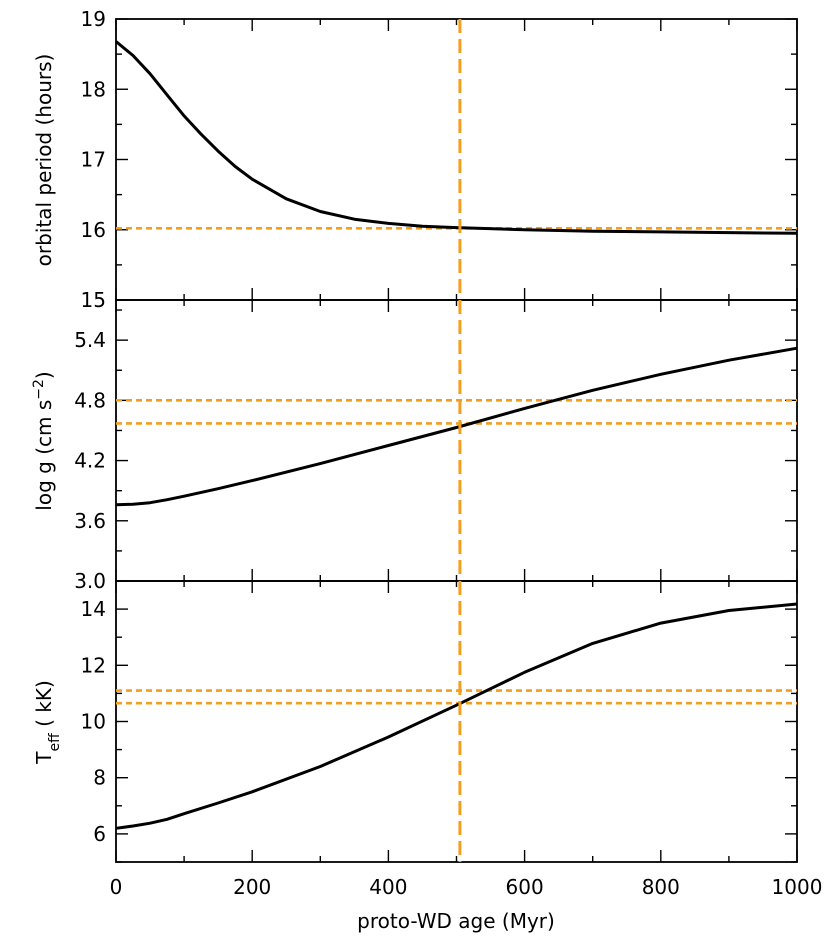  Describe the element at coordinates (797, 887) in the screenshot. I see `x-tick-label: 1000` at that location.